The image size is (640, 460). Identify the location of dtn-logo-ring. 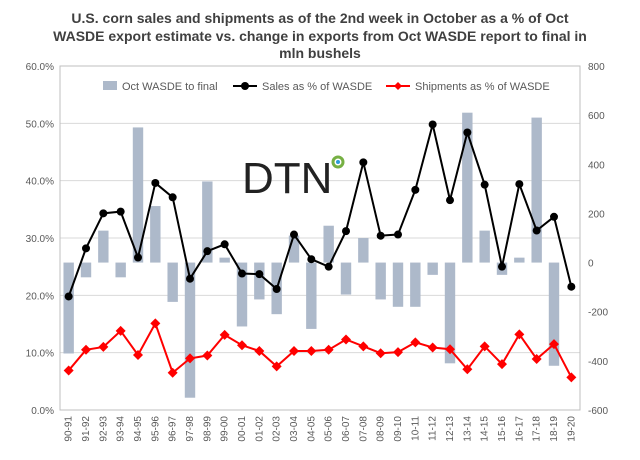
(338, 162).